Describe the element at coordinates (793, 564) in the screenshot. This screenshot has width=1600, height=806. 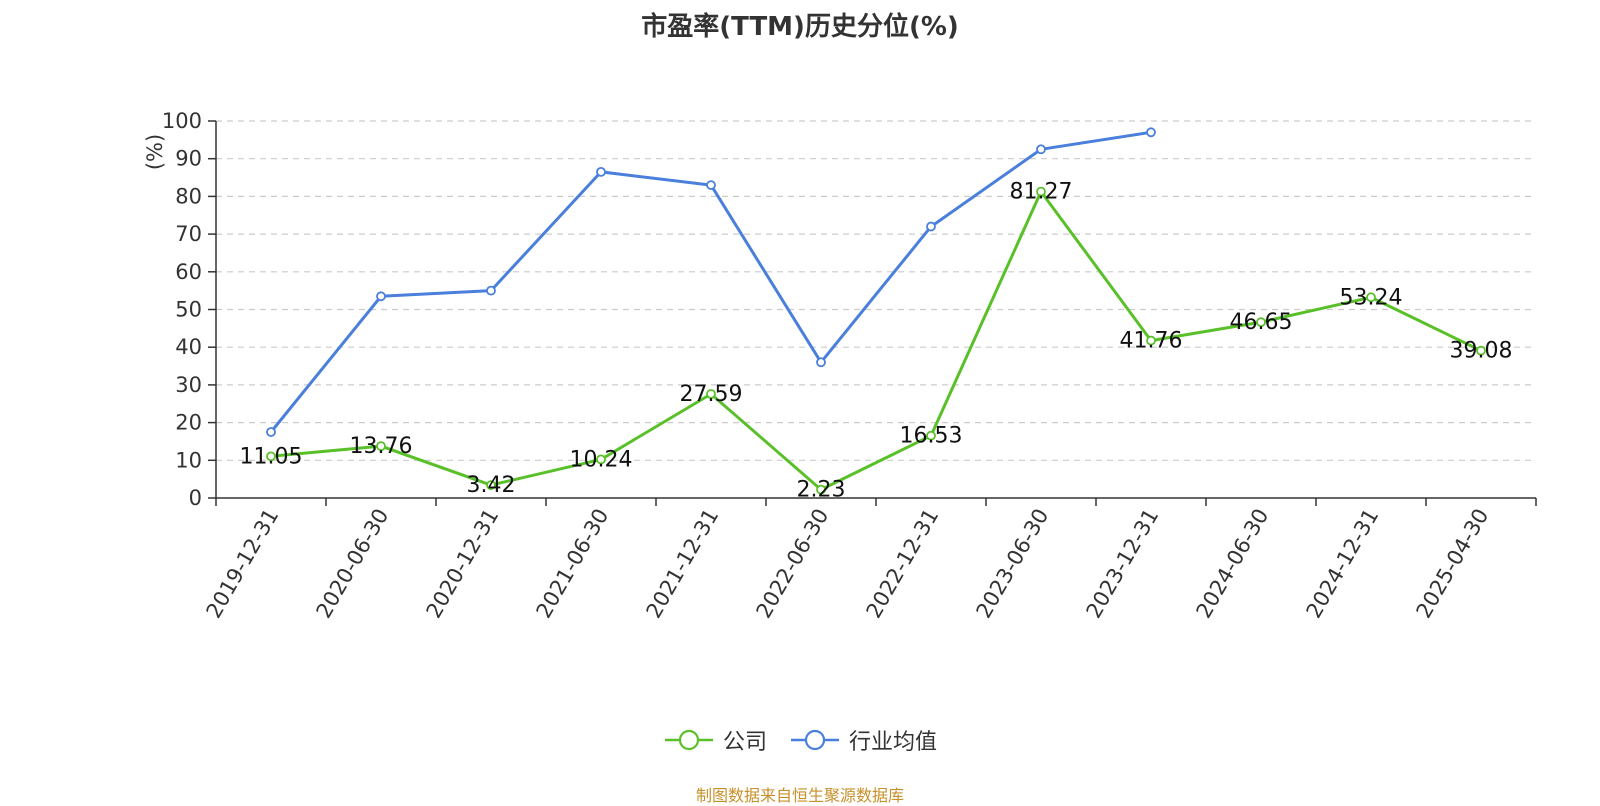
I see `x-tick-label: 2022-06-30` at that location.